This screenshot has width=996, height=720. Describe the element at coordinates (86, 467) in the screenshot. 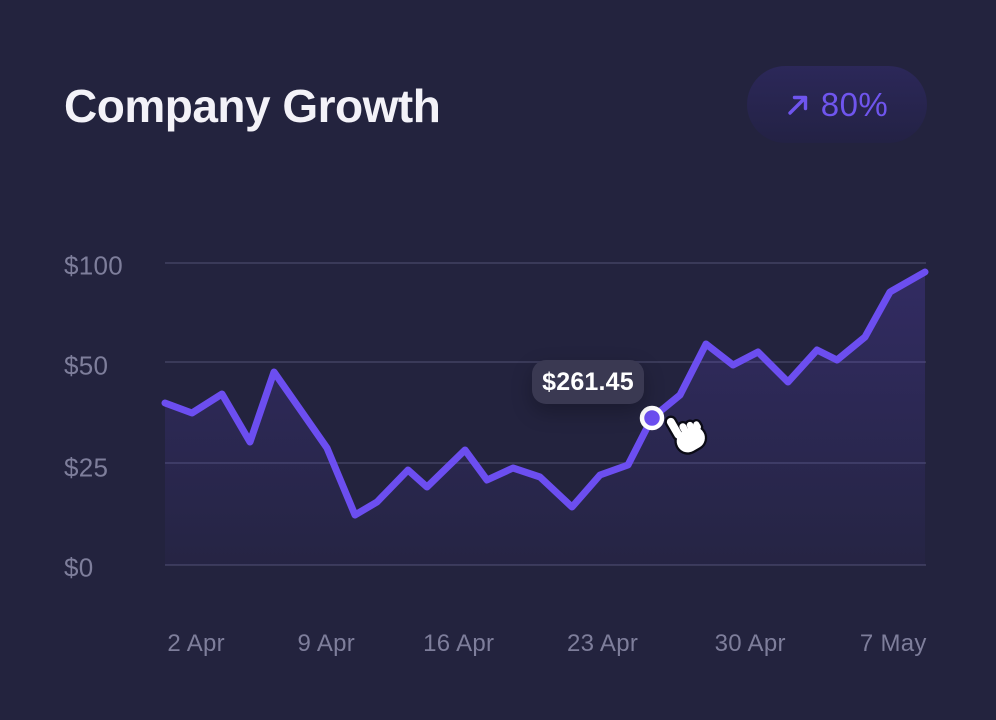

I see `y-axis-tick-label: $25` at that location.